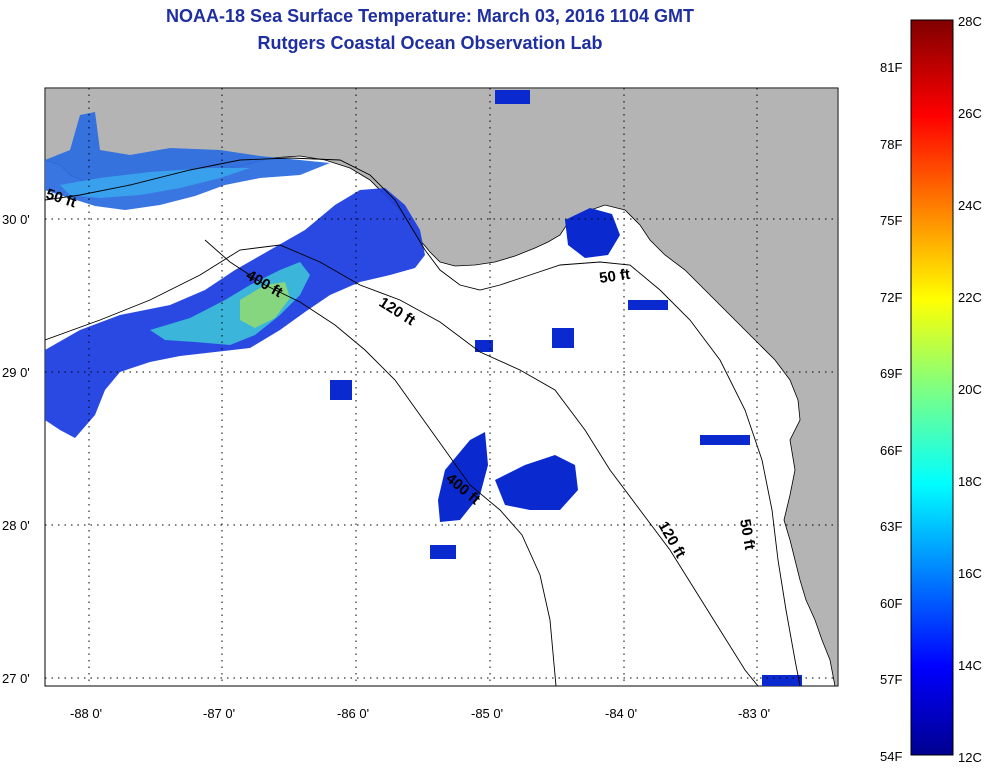 The height and width of the screenshot is (770, 992). Describe the element at coordinates (932, 387) in the screenshot. I see `colorbar` at that location.